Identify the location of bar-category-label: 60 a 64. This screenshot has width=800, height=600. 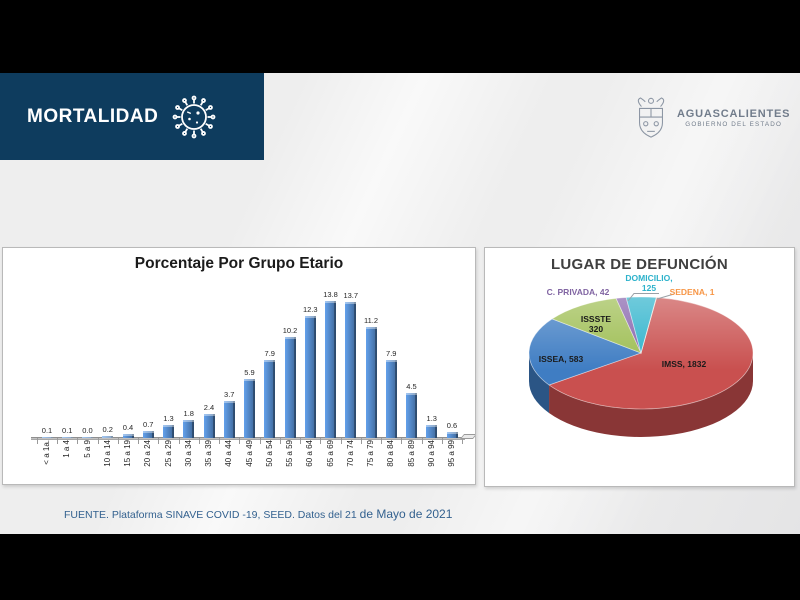
(310, 453).